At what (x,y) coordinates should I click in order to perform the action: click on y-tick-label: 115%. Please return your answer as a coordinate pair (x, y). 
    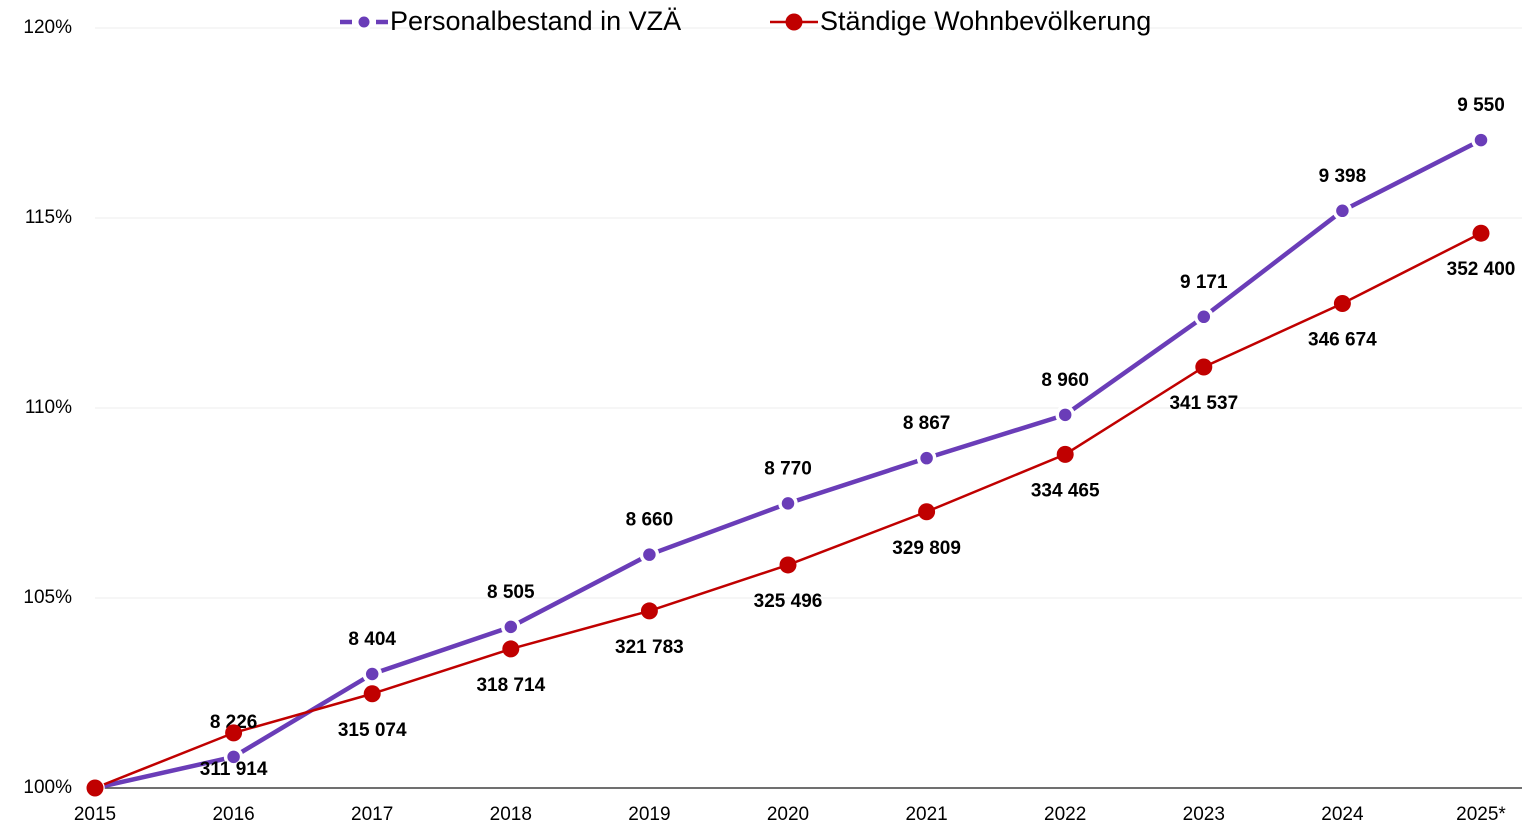
    Looking at the image, I should click on (48, 217).